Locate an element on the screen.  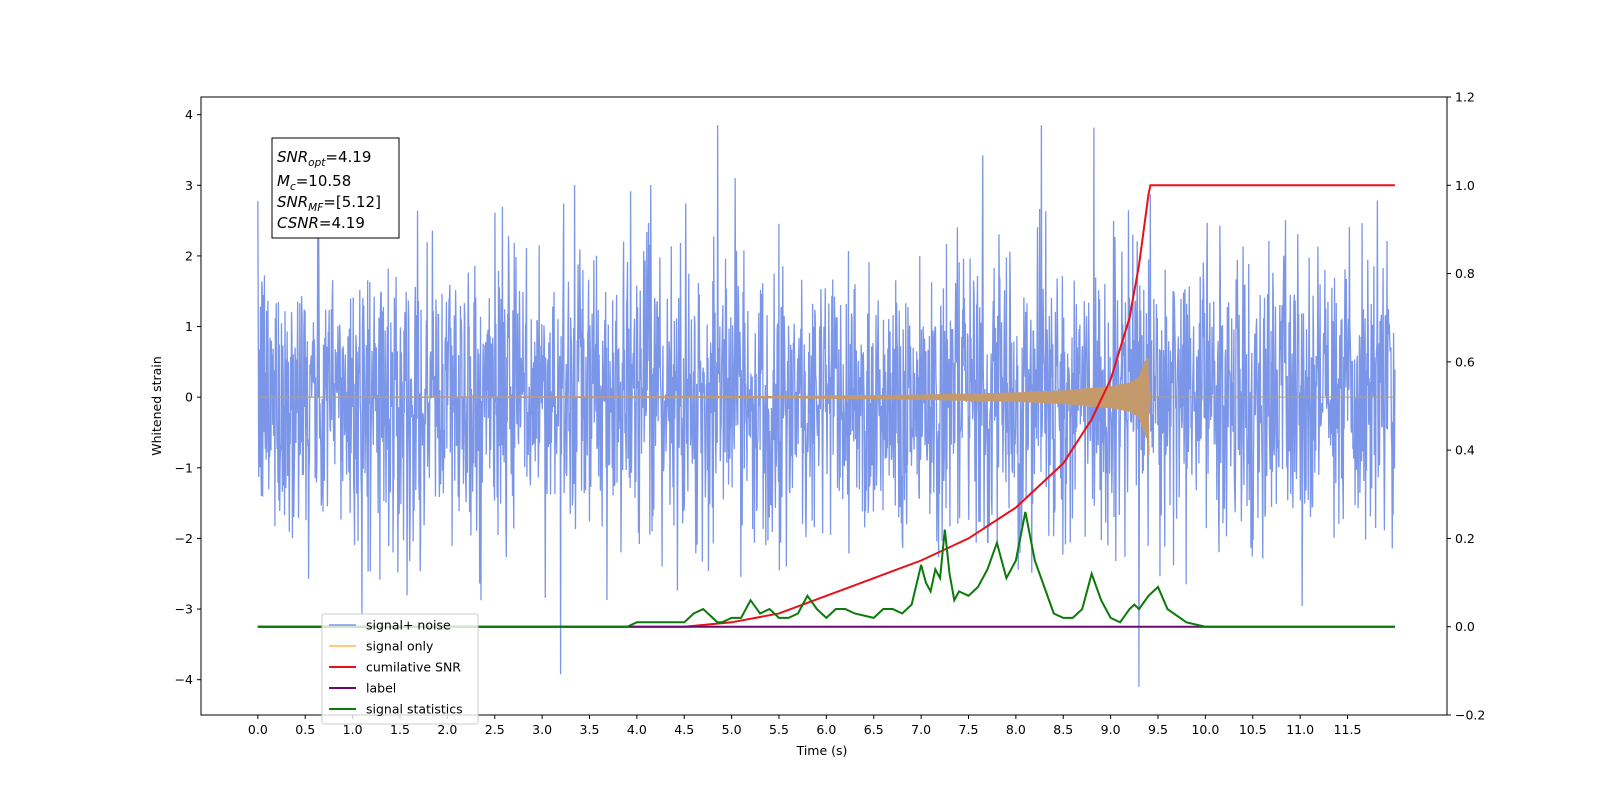
y-axis-label: Whitened strain is located at coordinates (156, 405).